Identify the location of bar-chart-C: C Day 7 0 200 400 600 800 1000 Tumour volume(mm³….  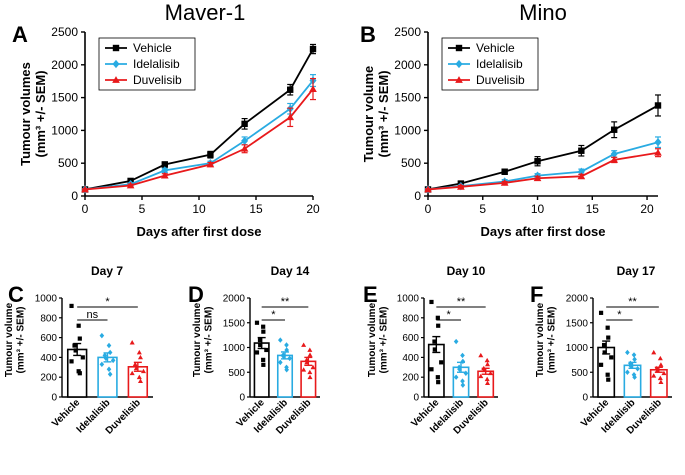
(78, 350).